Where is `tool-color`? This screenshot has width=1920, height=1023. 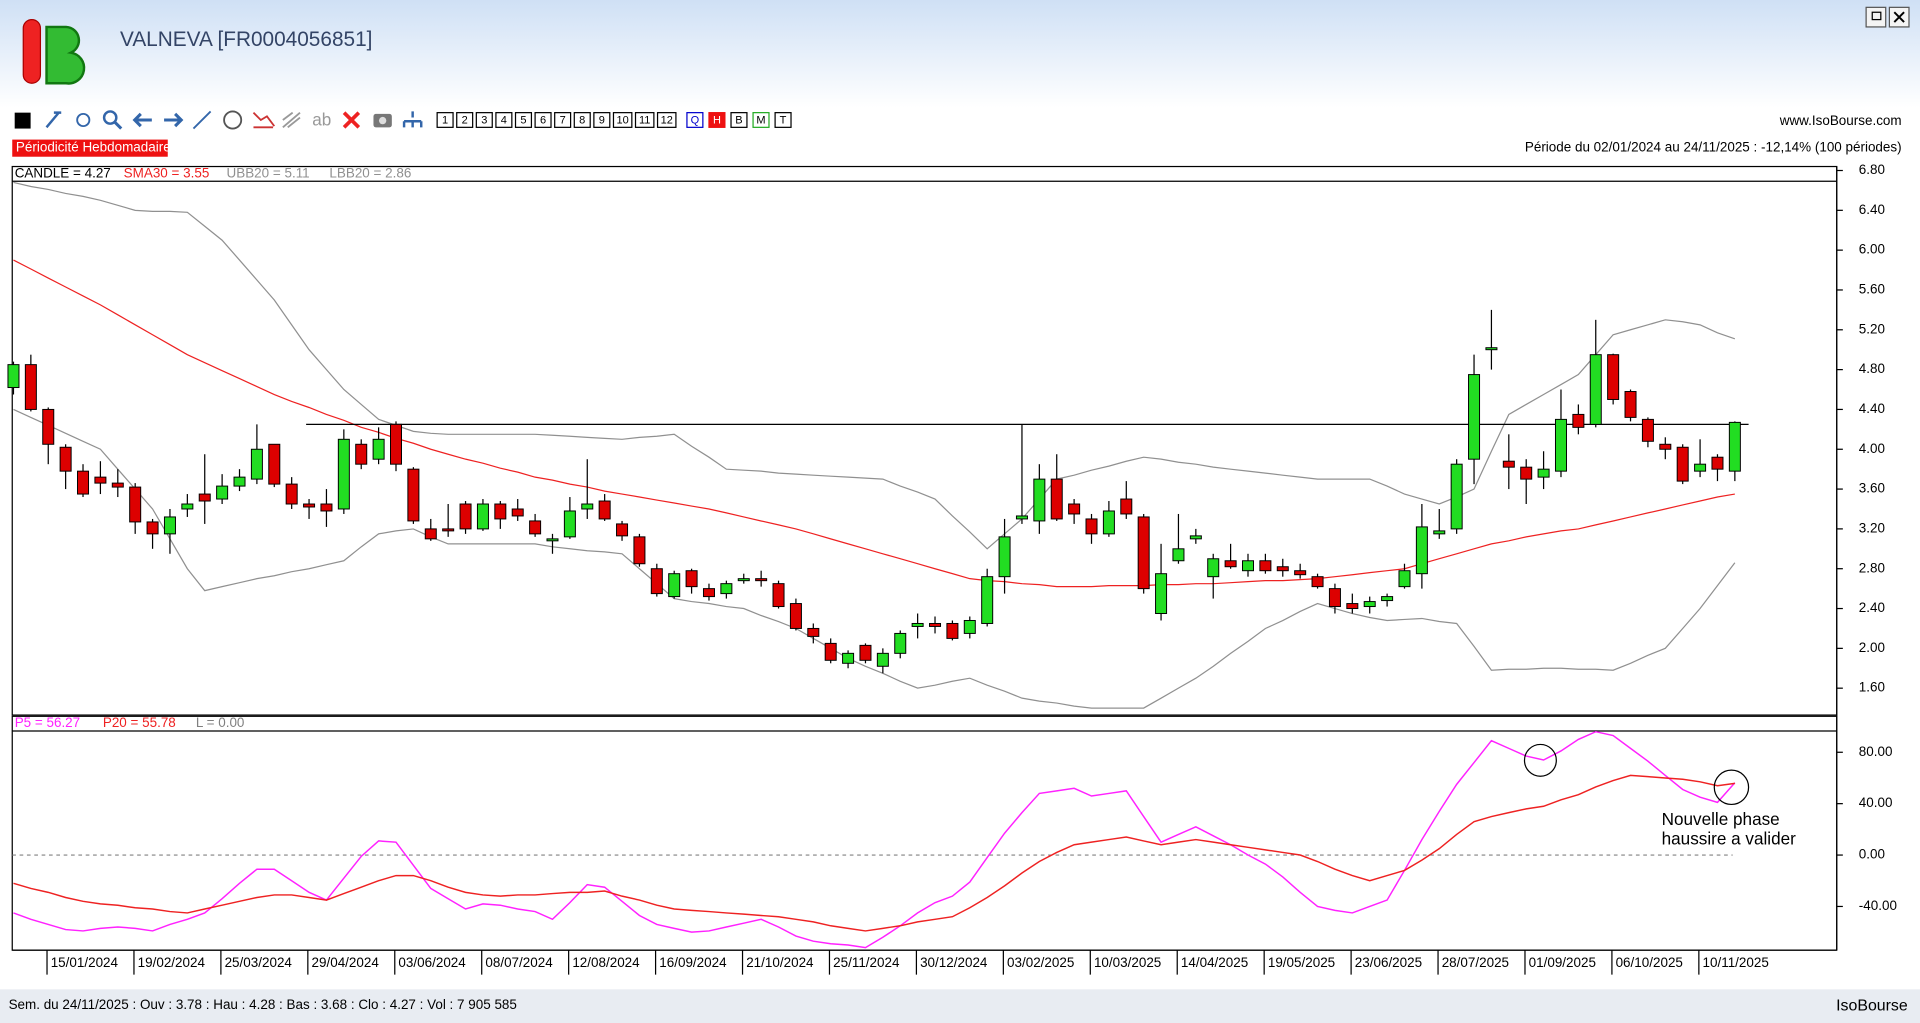
tool-color is located at coordinates (22, 120).